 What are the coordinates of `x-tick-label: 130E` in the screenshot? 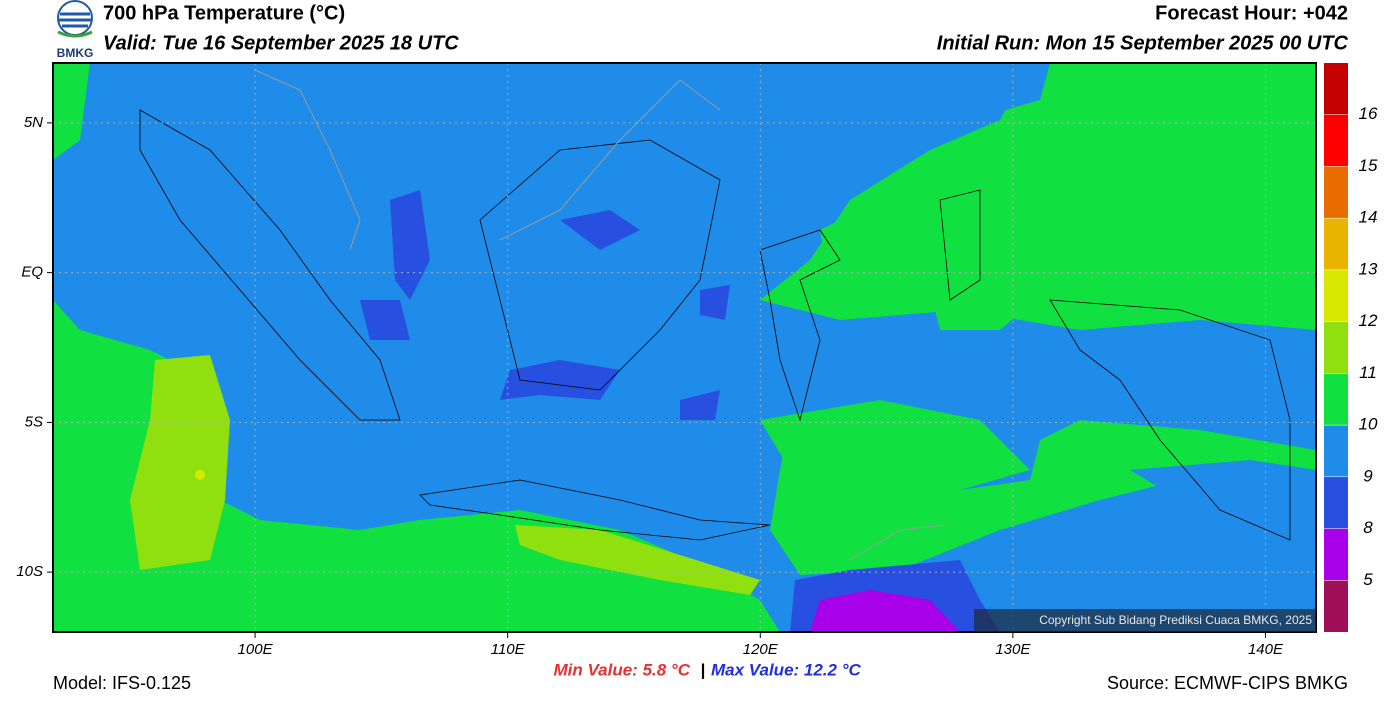 It's located at (1013, 649).